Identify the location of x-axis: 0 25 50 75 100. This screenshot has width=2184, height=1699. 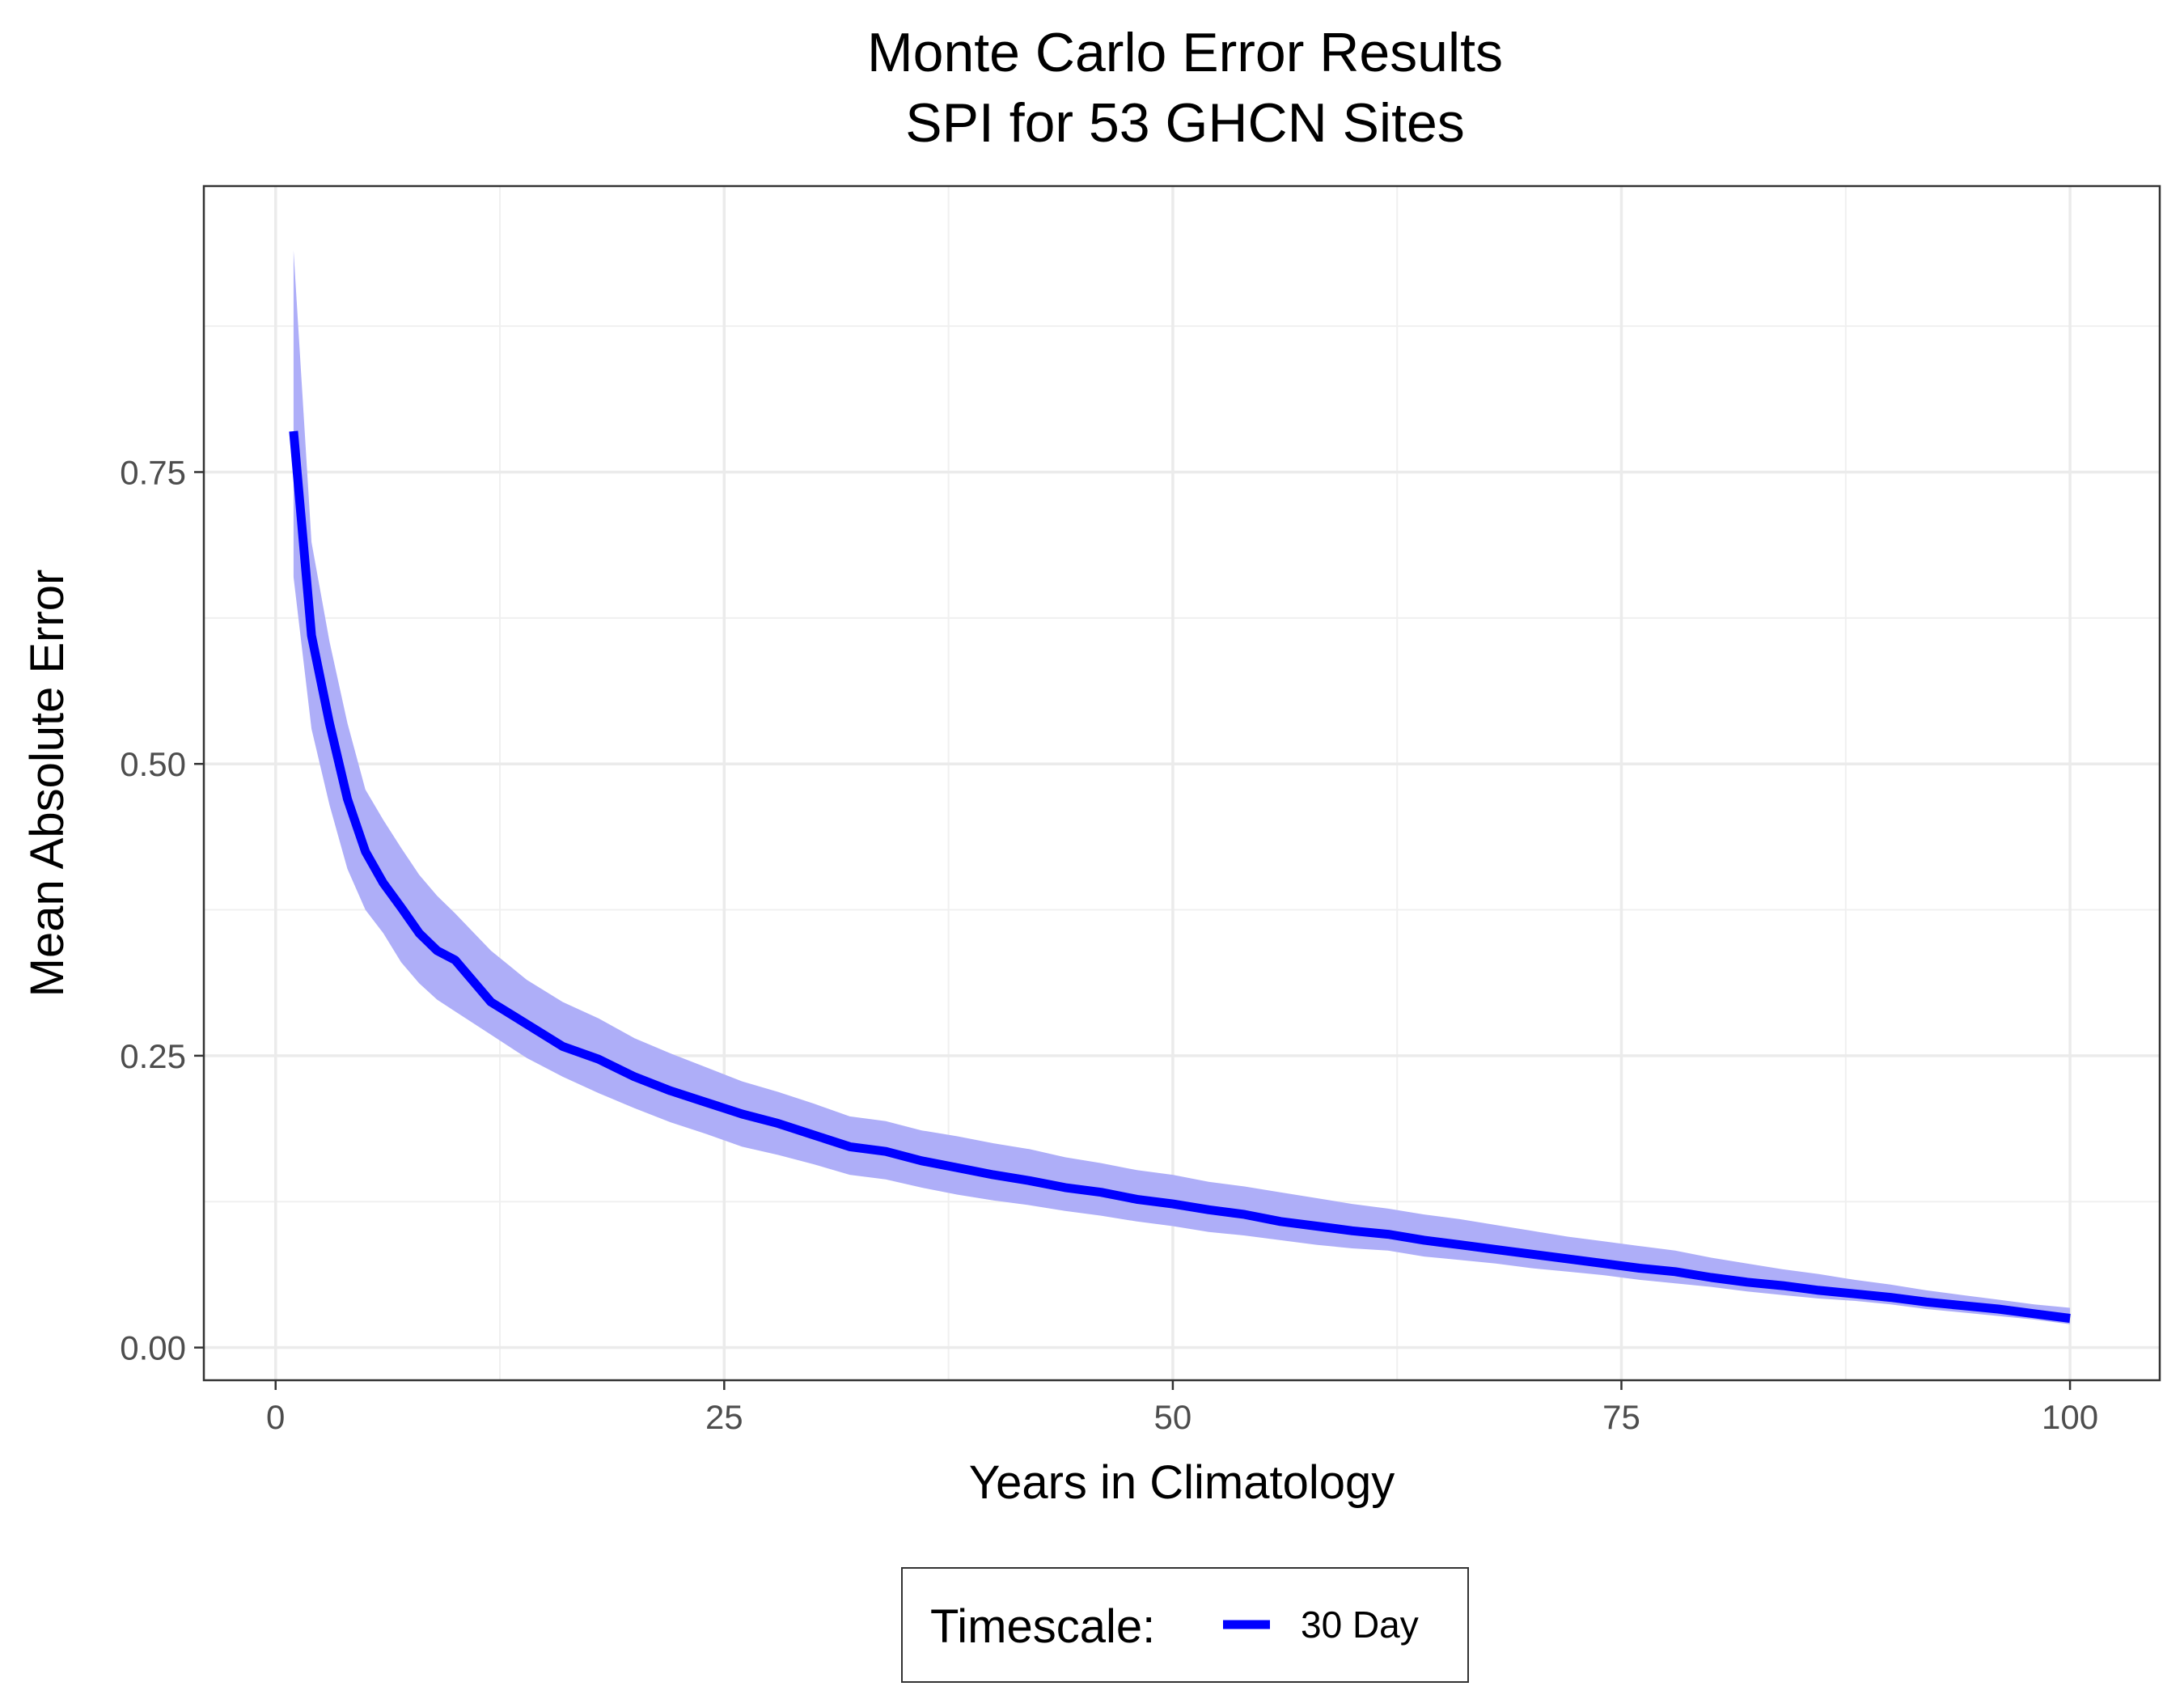
(1182, 1408).